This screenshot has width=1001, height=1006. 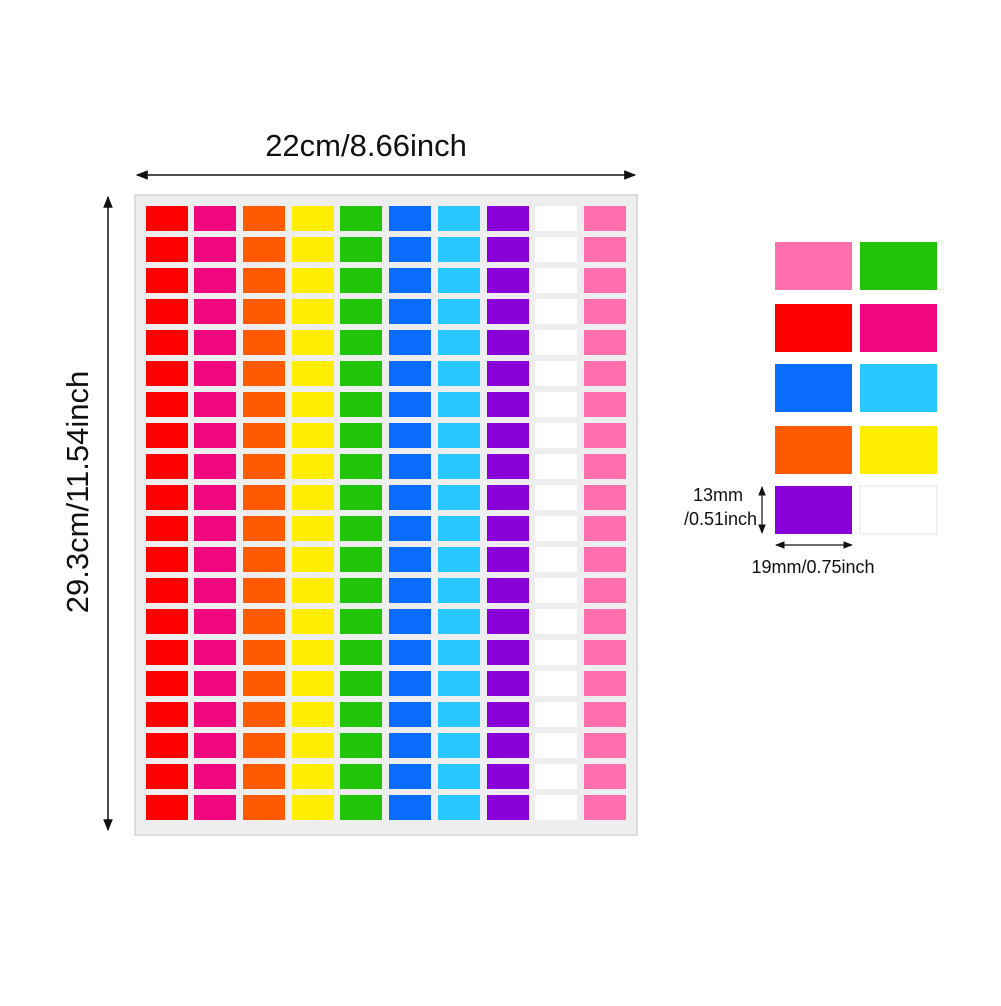 I want to click on sticker-width-label: 19mm/0.75inch, so click(x=812, y=567).